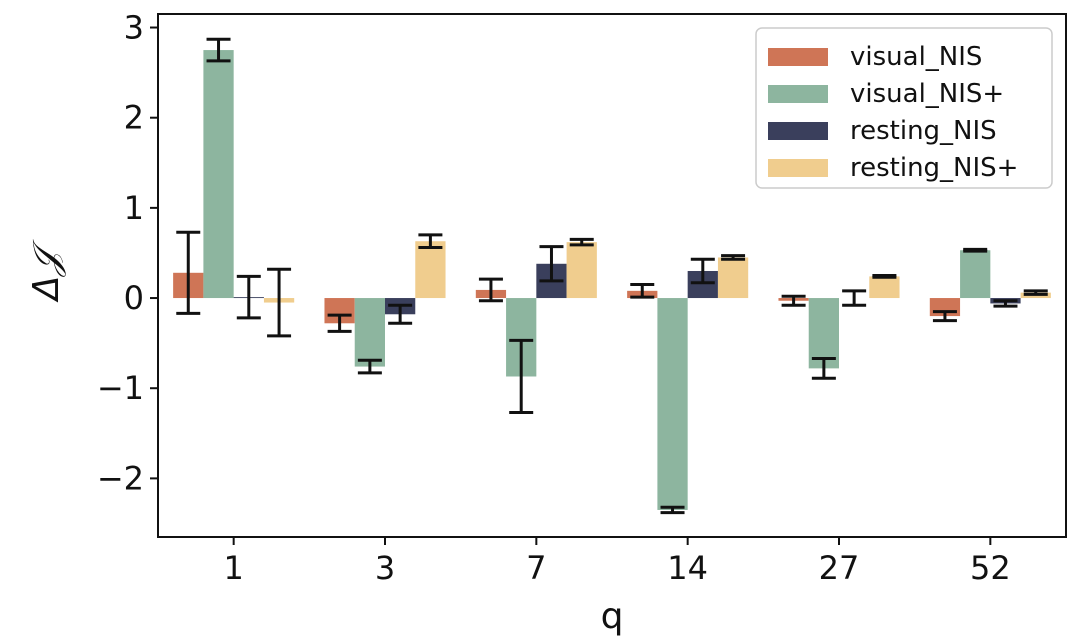 Image resolution: width=1080 pixels, height=639 pixels. What do you see at coordinates (536, 568) in the screenshot?
I see `x-tick-label: 7` at bounding box center [536, 568].